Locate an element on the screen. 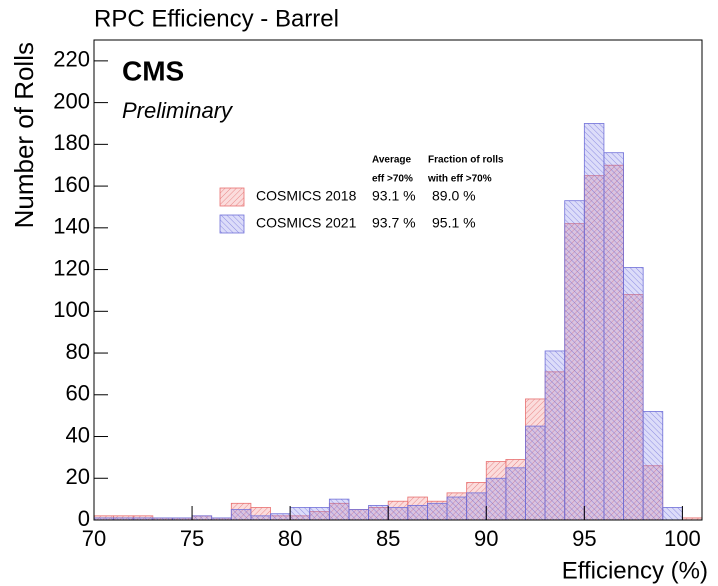 Image resolution: width=718 pixels, height=586 pixels. x-tick-label: 95 is located at coordinates (584, 538).